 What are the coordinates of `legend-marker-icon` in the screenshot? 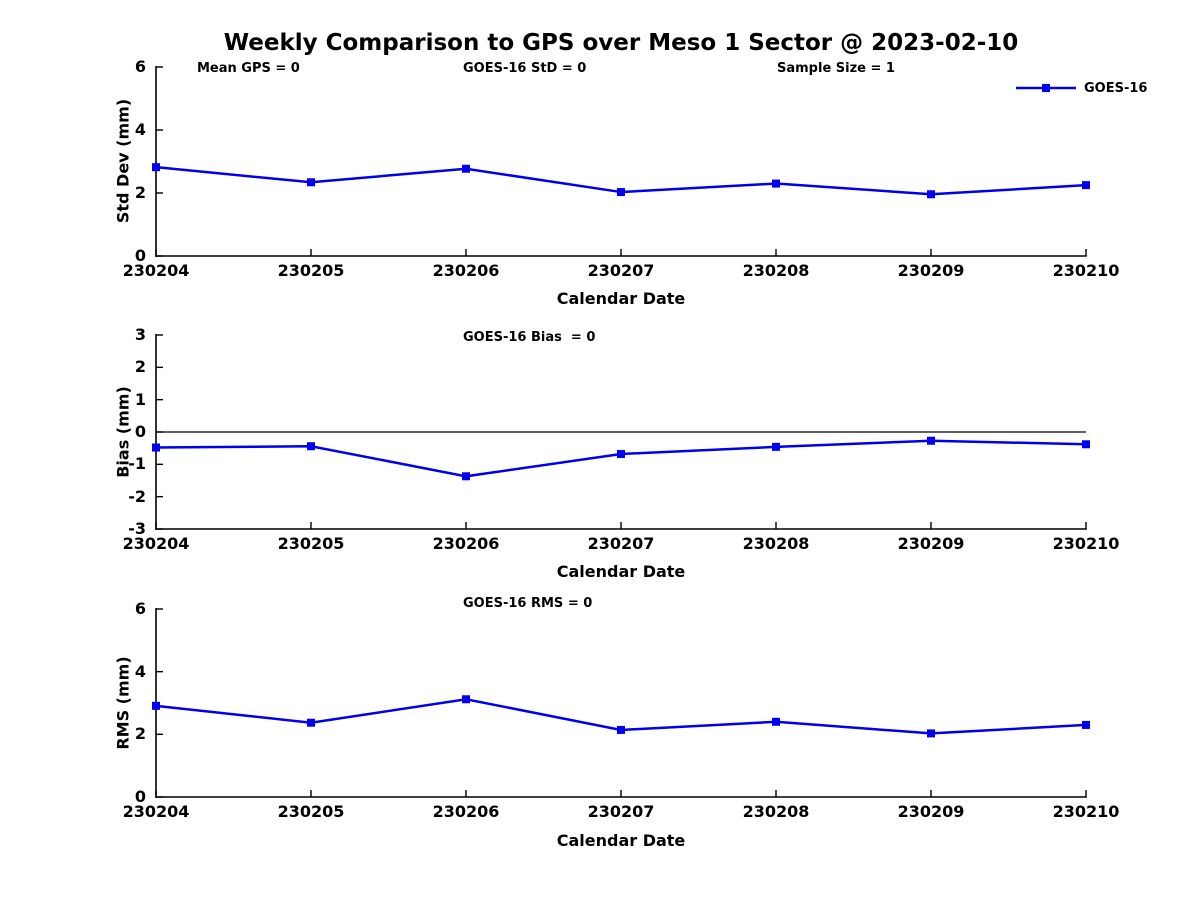 It's located at (1046, 88).